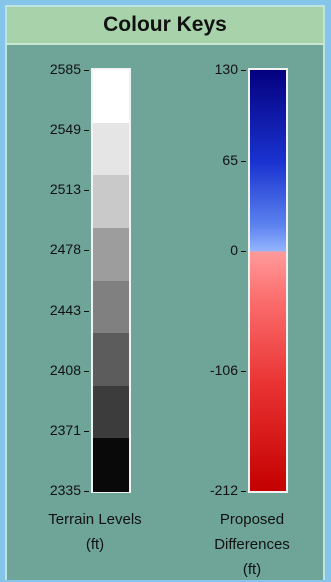 The image size is (331, 582). Describe the element at coordinates (252, 569) in the screenshot. I see `difference-caption-line3: (ft)` at that location.